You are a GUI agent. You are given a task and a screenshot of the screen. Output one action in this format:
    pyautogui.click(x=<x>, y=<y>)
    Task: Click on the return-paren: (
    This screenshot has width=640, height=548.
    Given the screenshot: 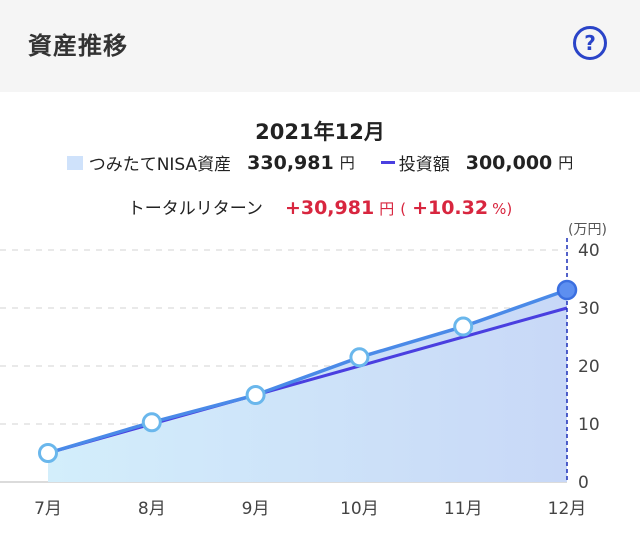 What is the action you would take?
    pyautogui.click(x=403, y=209)
    